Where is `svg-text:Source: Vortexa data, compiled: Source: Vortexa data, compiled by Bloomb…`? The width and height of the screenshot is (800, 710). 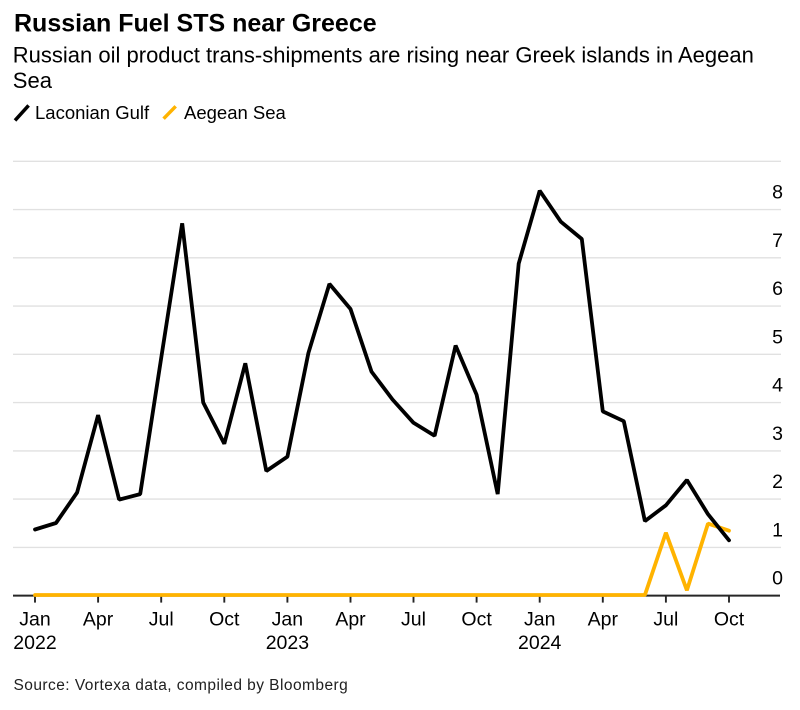 svg-text:Source: Vortexa data, compiled: Source: Vortexa data, compiled by Bloomb… is located at coordinates (181, 685).